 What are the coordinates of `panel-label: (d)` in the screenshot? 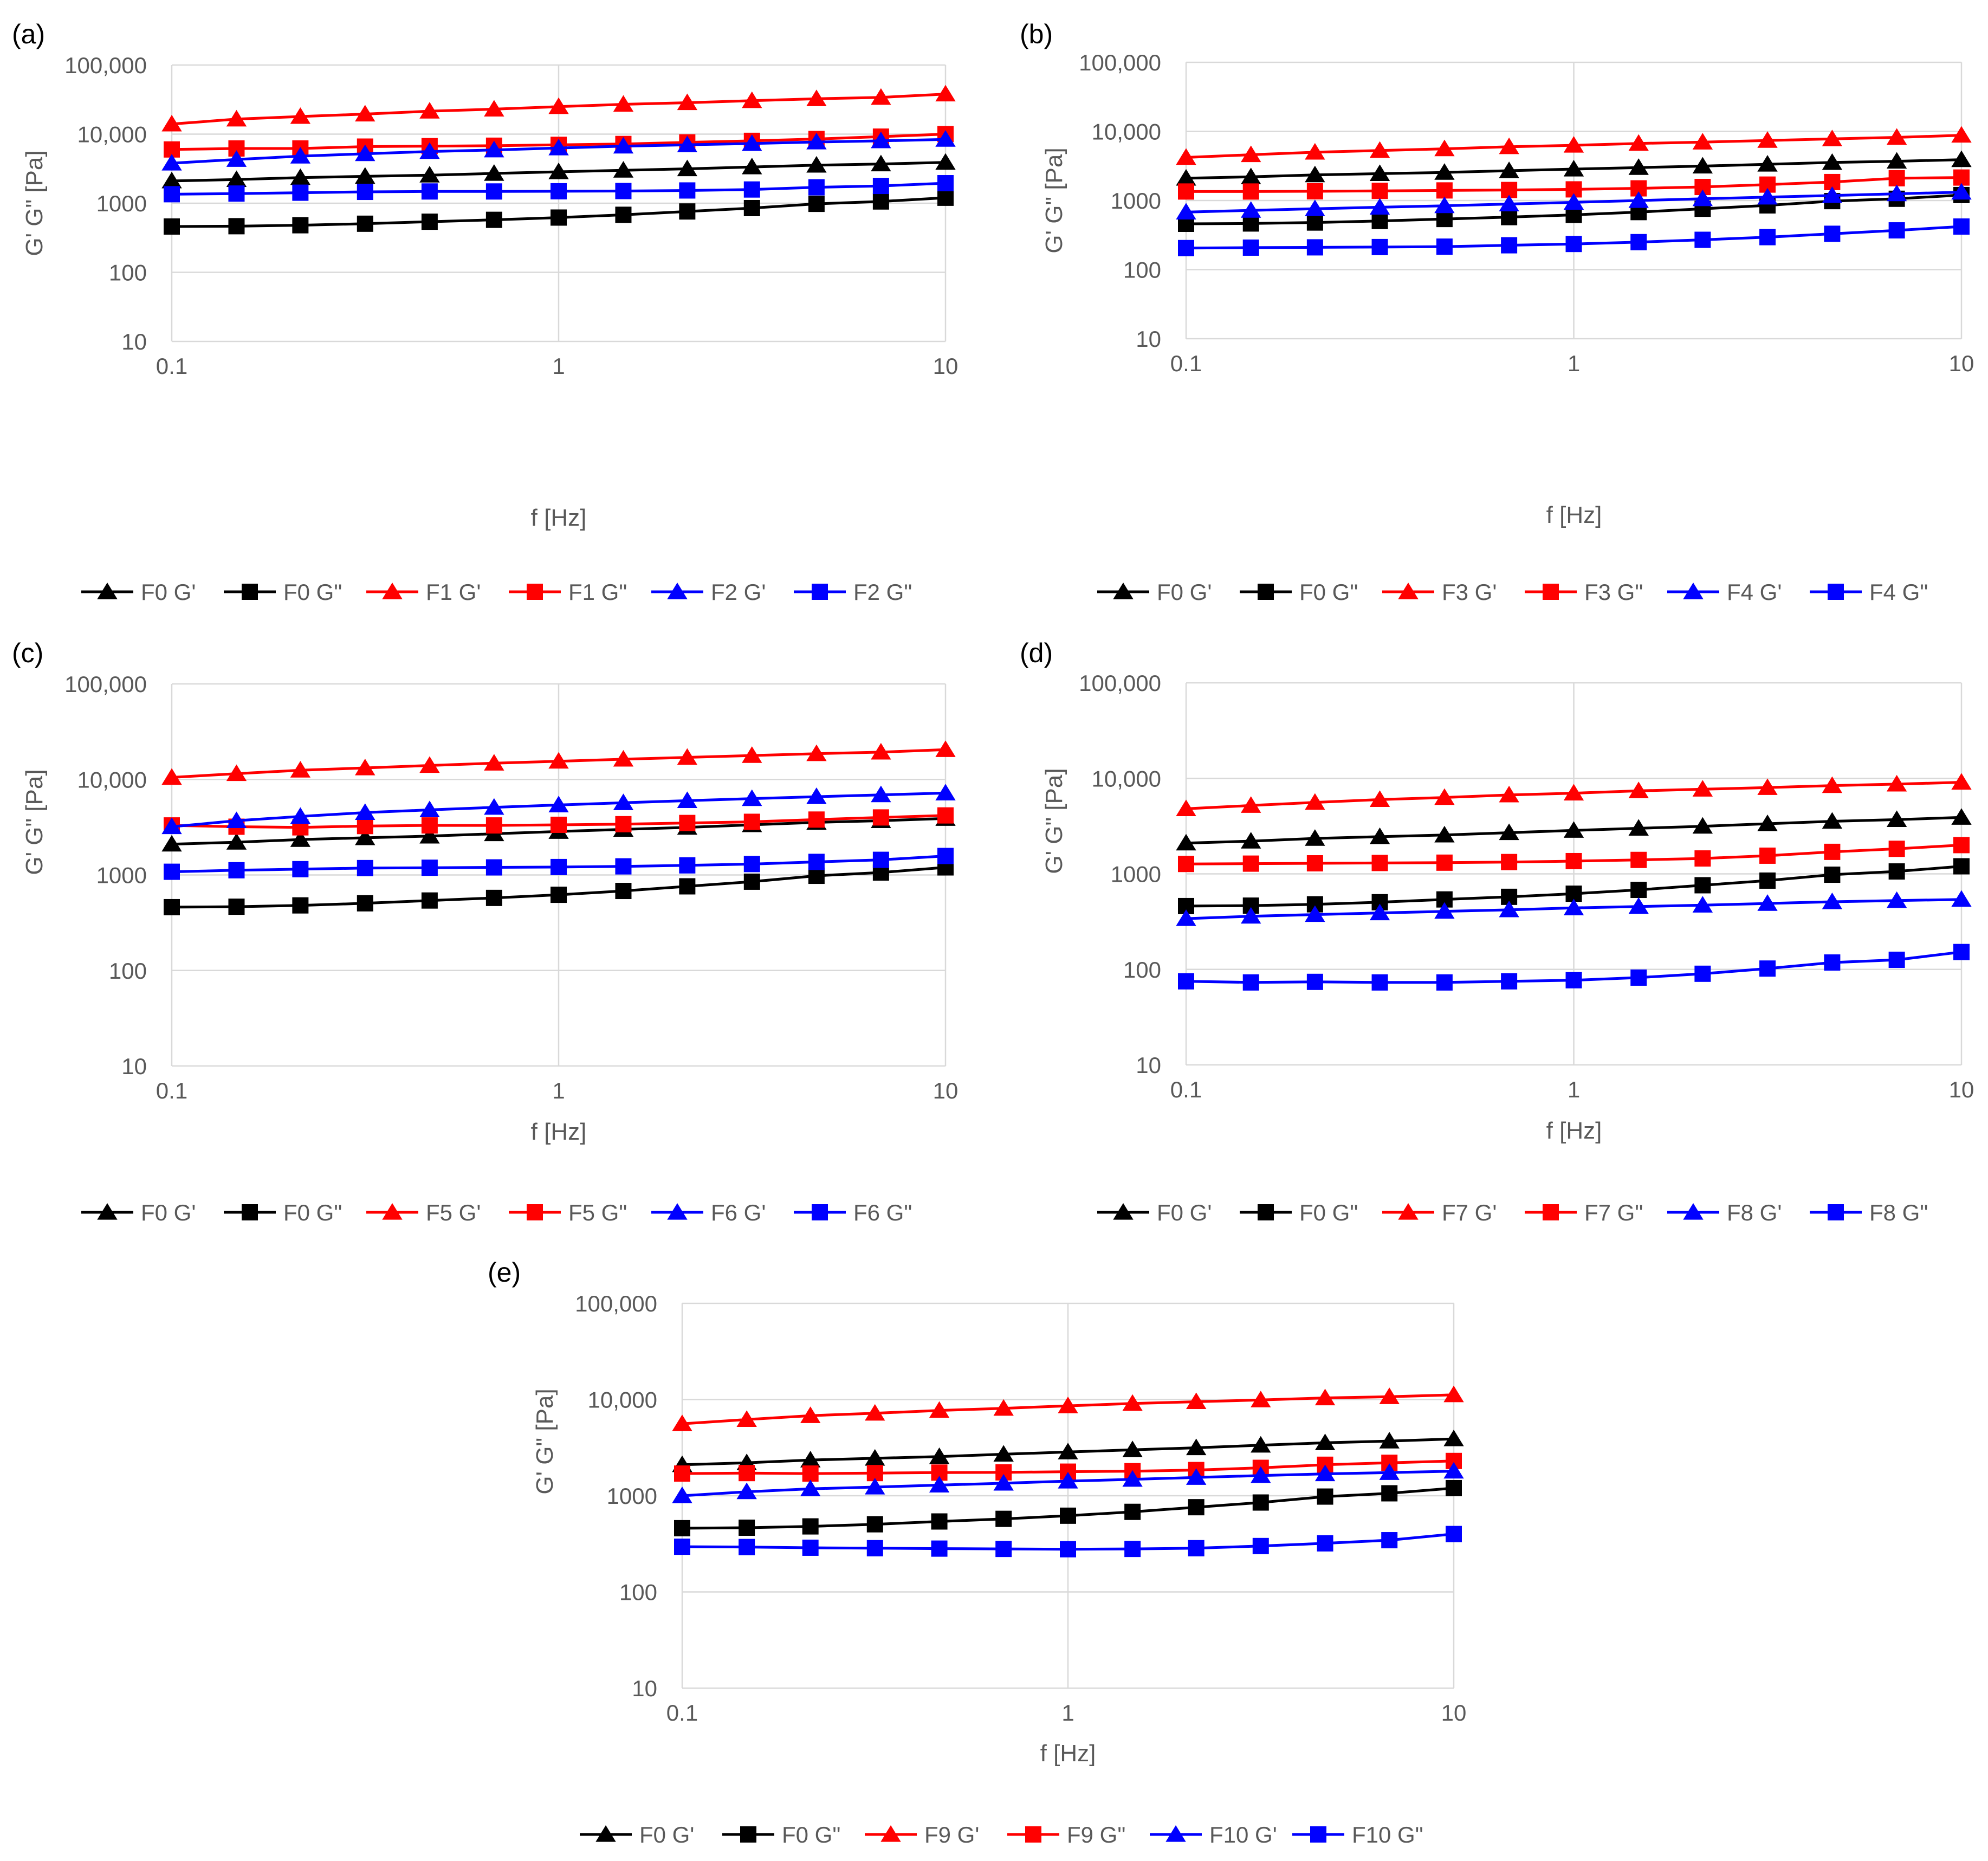 It's located at (1036, 653).